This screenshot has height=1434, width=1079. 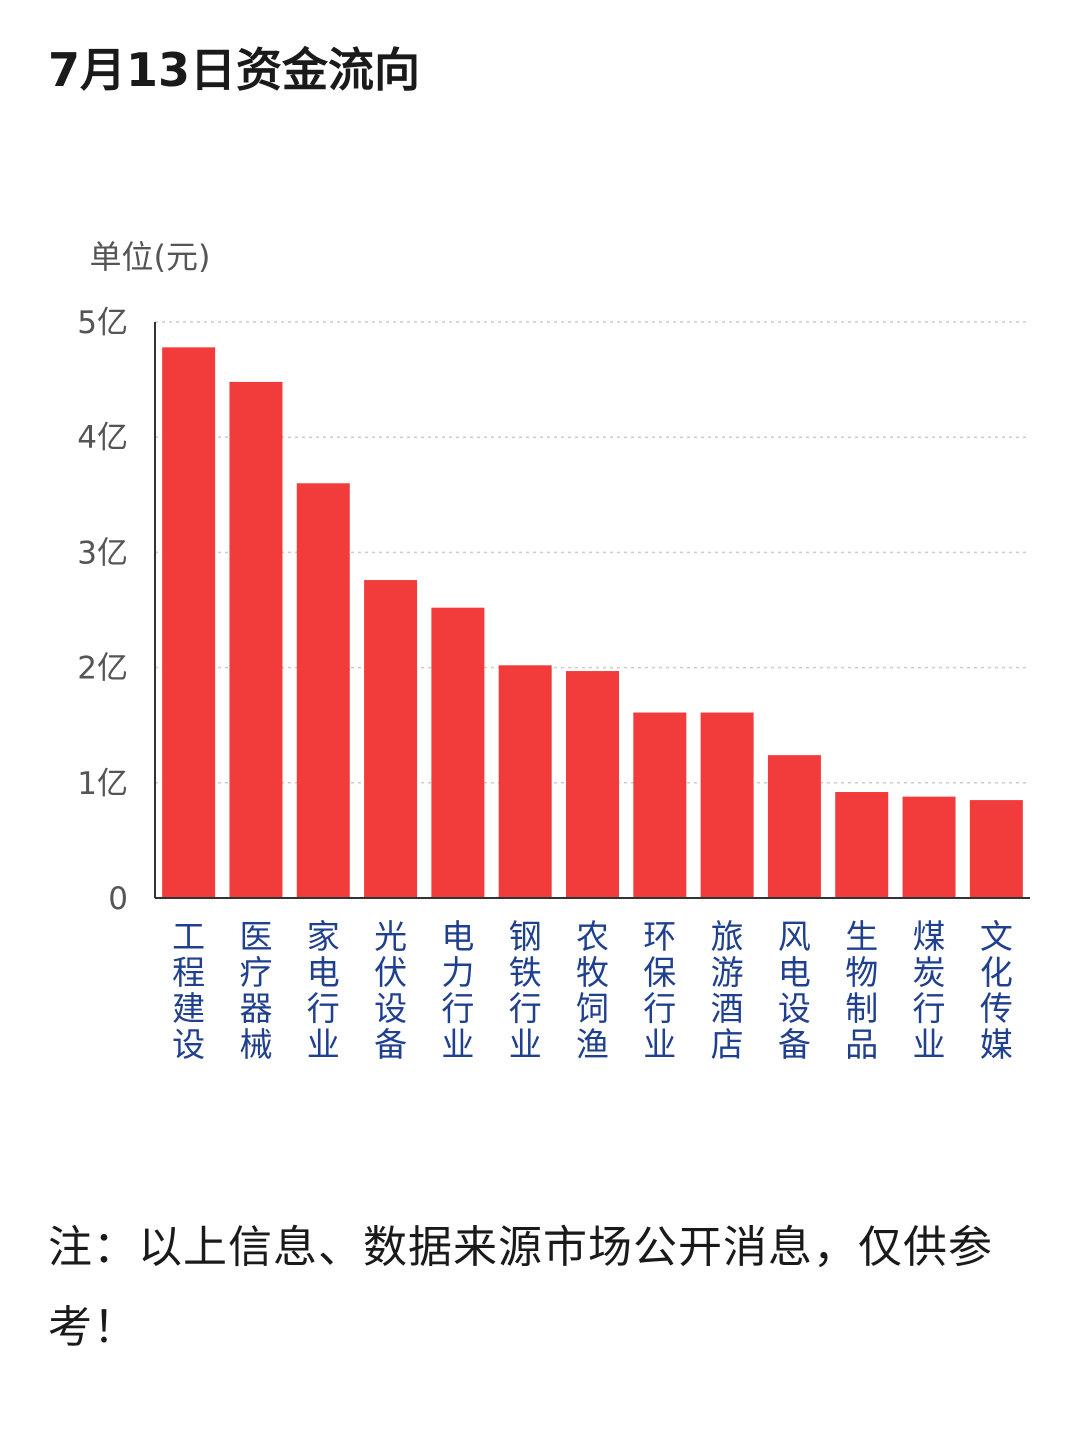 I want to click on category-label: 风电设备, so click(x=794, y=990).